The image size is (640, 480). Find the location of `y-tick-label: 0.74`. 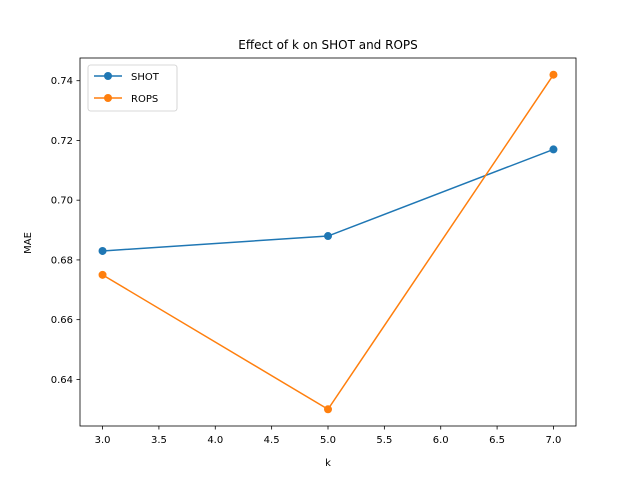

y-tick-label: 0.74 is located at coordinates (62, 81).